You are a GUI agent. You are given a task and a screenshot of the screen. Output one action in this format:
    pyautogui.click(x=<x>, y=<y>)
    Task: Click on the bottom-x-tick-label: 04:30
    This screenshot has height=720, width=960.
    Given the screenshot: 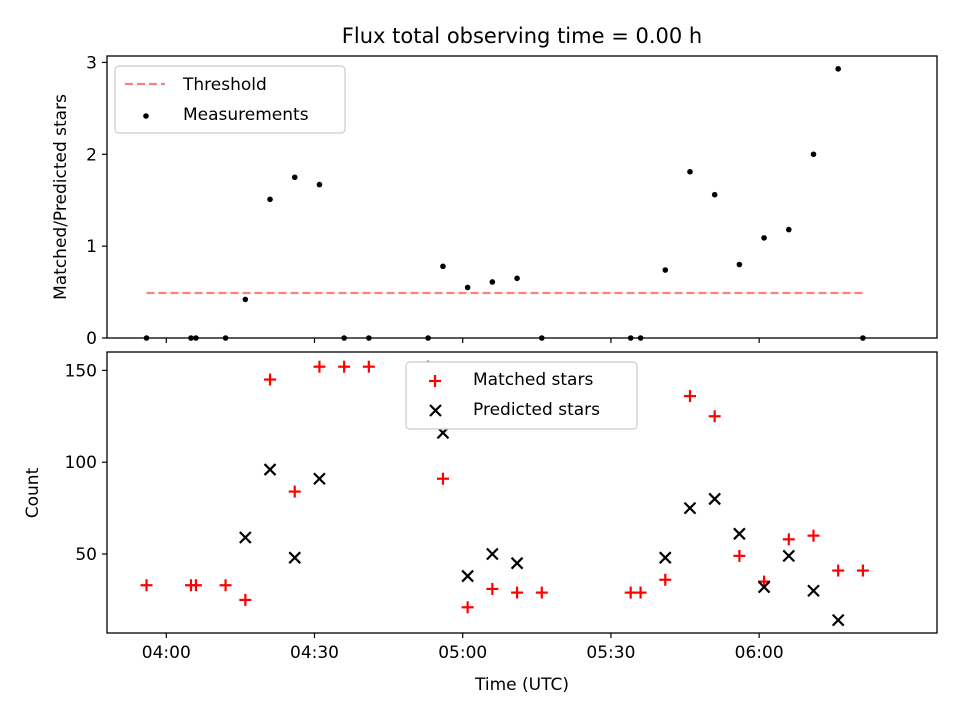 What is the action you would take?
    pyautogui.click(x=314, y=653)
    